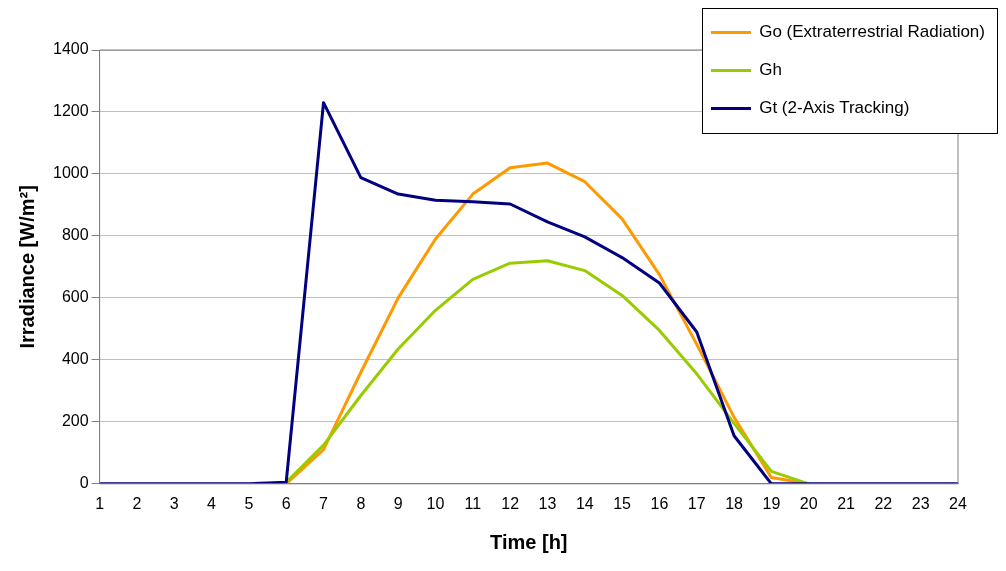  I want to click on x-tick-label: 18, so click(734, 503).